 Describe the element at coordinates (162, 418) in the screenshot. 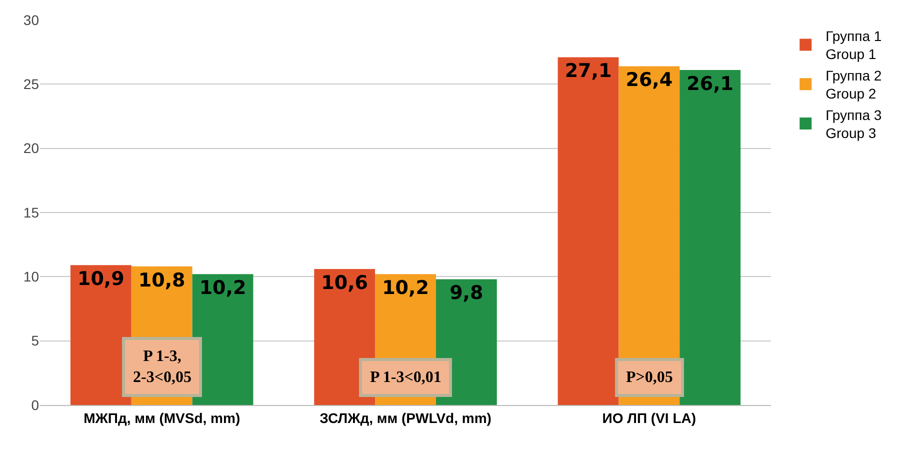

I see `x-tick-label: МЖПд, мм (MVSd, mm)` at that location.